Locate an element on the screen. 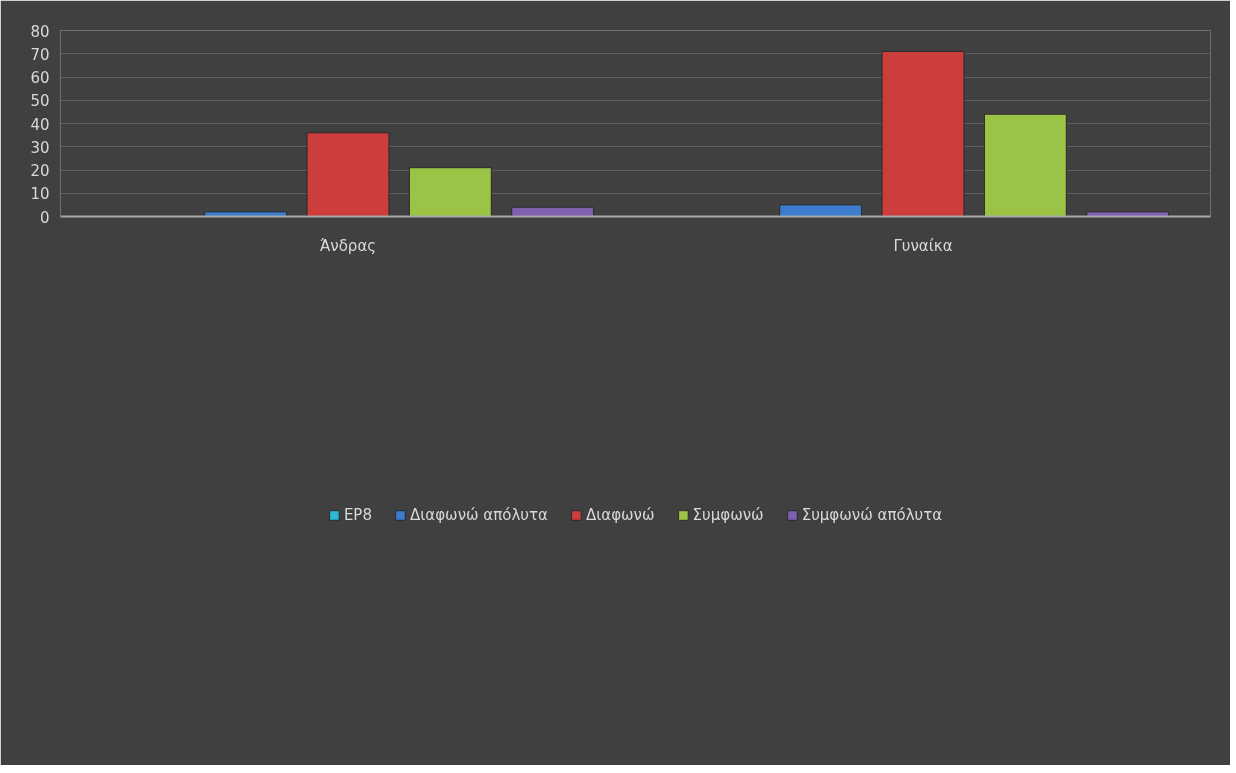 Image resolution: width=1236 pixels, height=773 pixels. y-tick-label: 70 is located at coordinates (40, 54).